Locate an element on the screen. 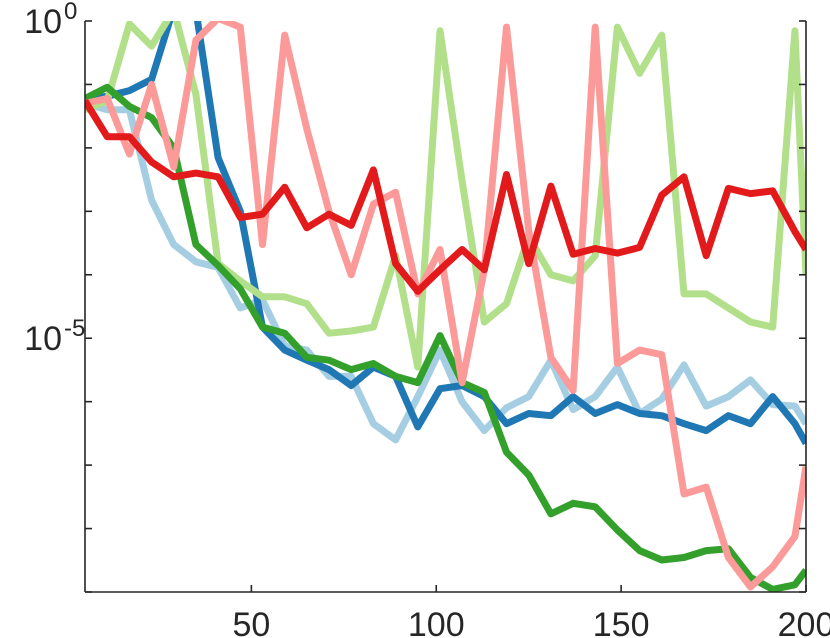 This screenshot has height=638, width=830. y-tick-exponent: 0 is located at coordinates (70, 12).